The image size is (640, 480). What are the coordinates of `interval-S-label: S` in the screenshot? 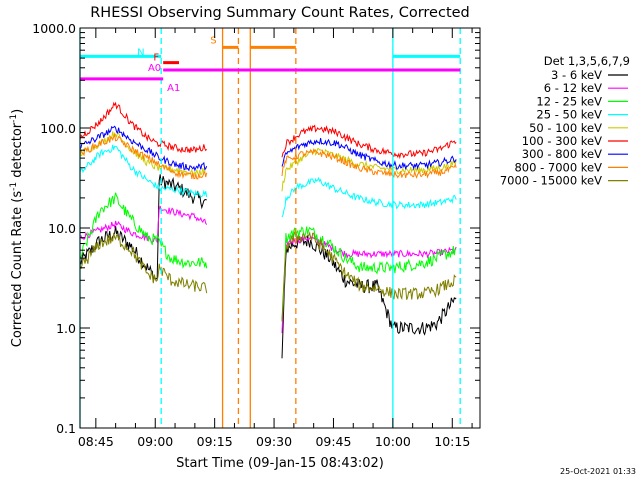 It's located at (213, 40).